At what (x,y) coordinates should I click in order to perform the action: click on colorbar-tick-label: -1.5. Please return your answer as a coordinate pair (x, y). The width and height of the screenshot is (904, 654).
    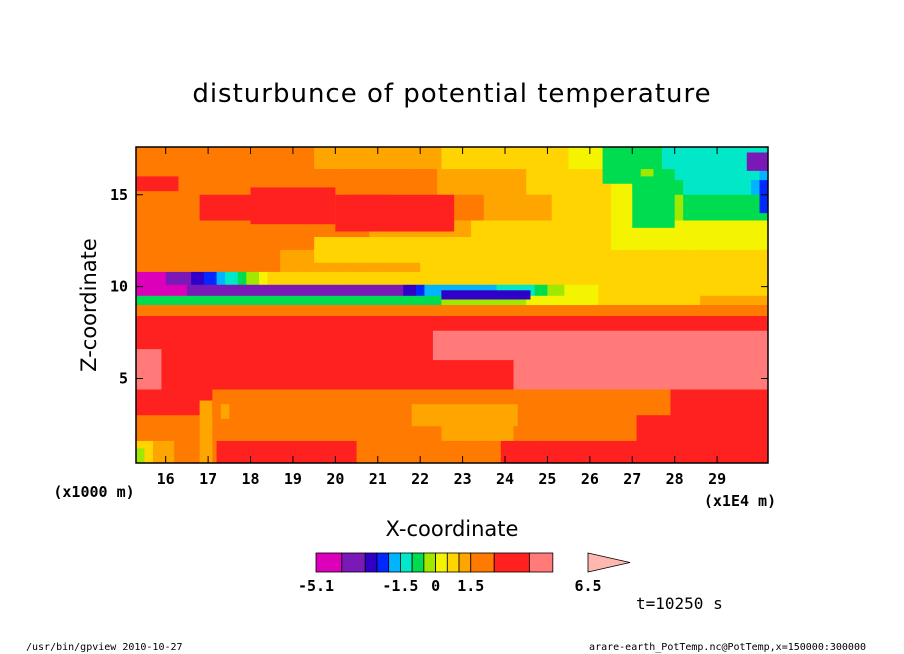
    Looking at the image, I should click on (400, 586).